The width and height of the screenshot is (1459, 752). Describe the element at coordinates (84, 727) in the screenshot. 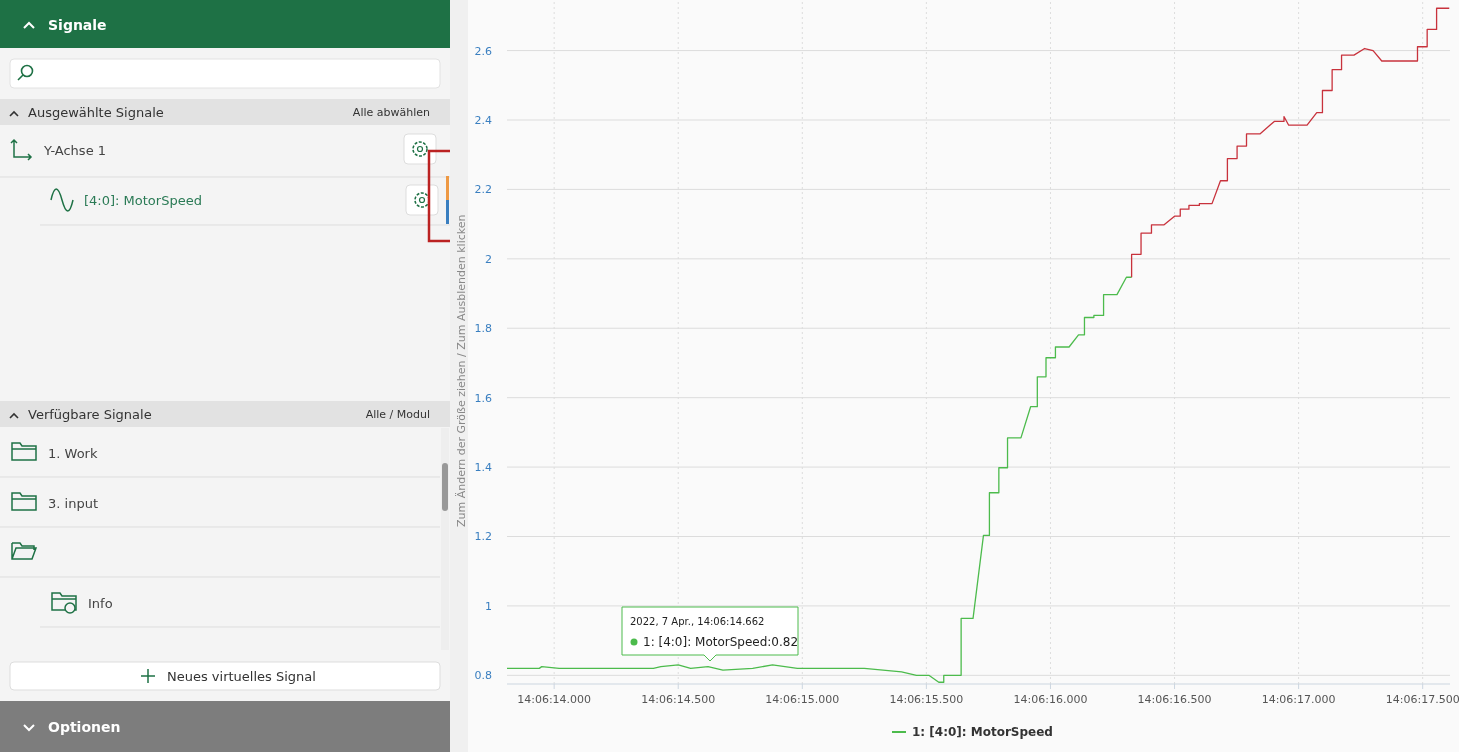

I see `text: Optionen` at that location.